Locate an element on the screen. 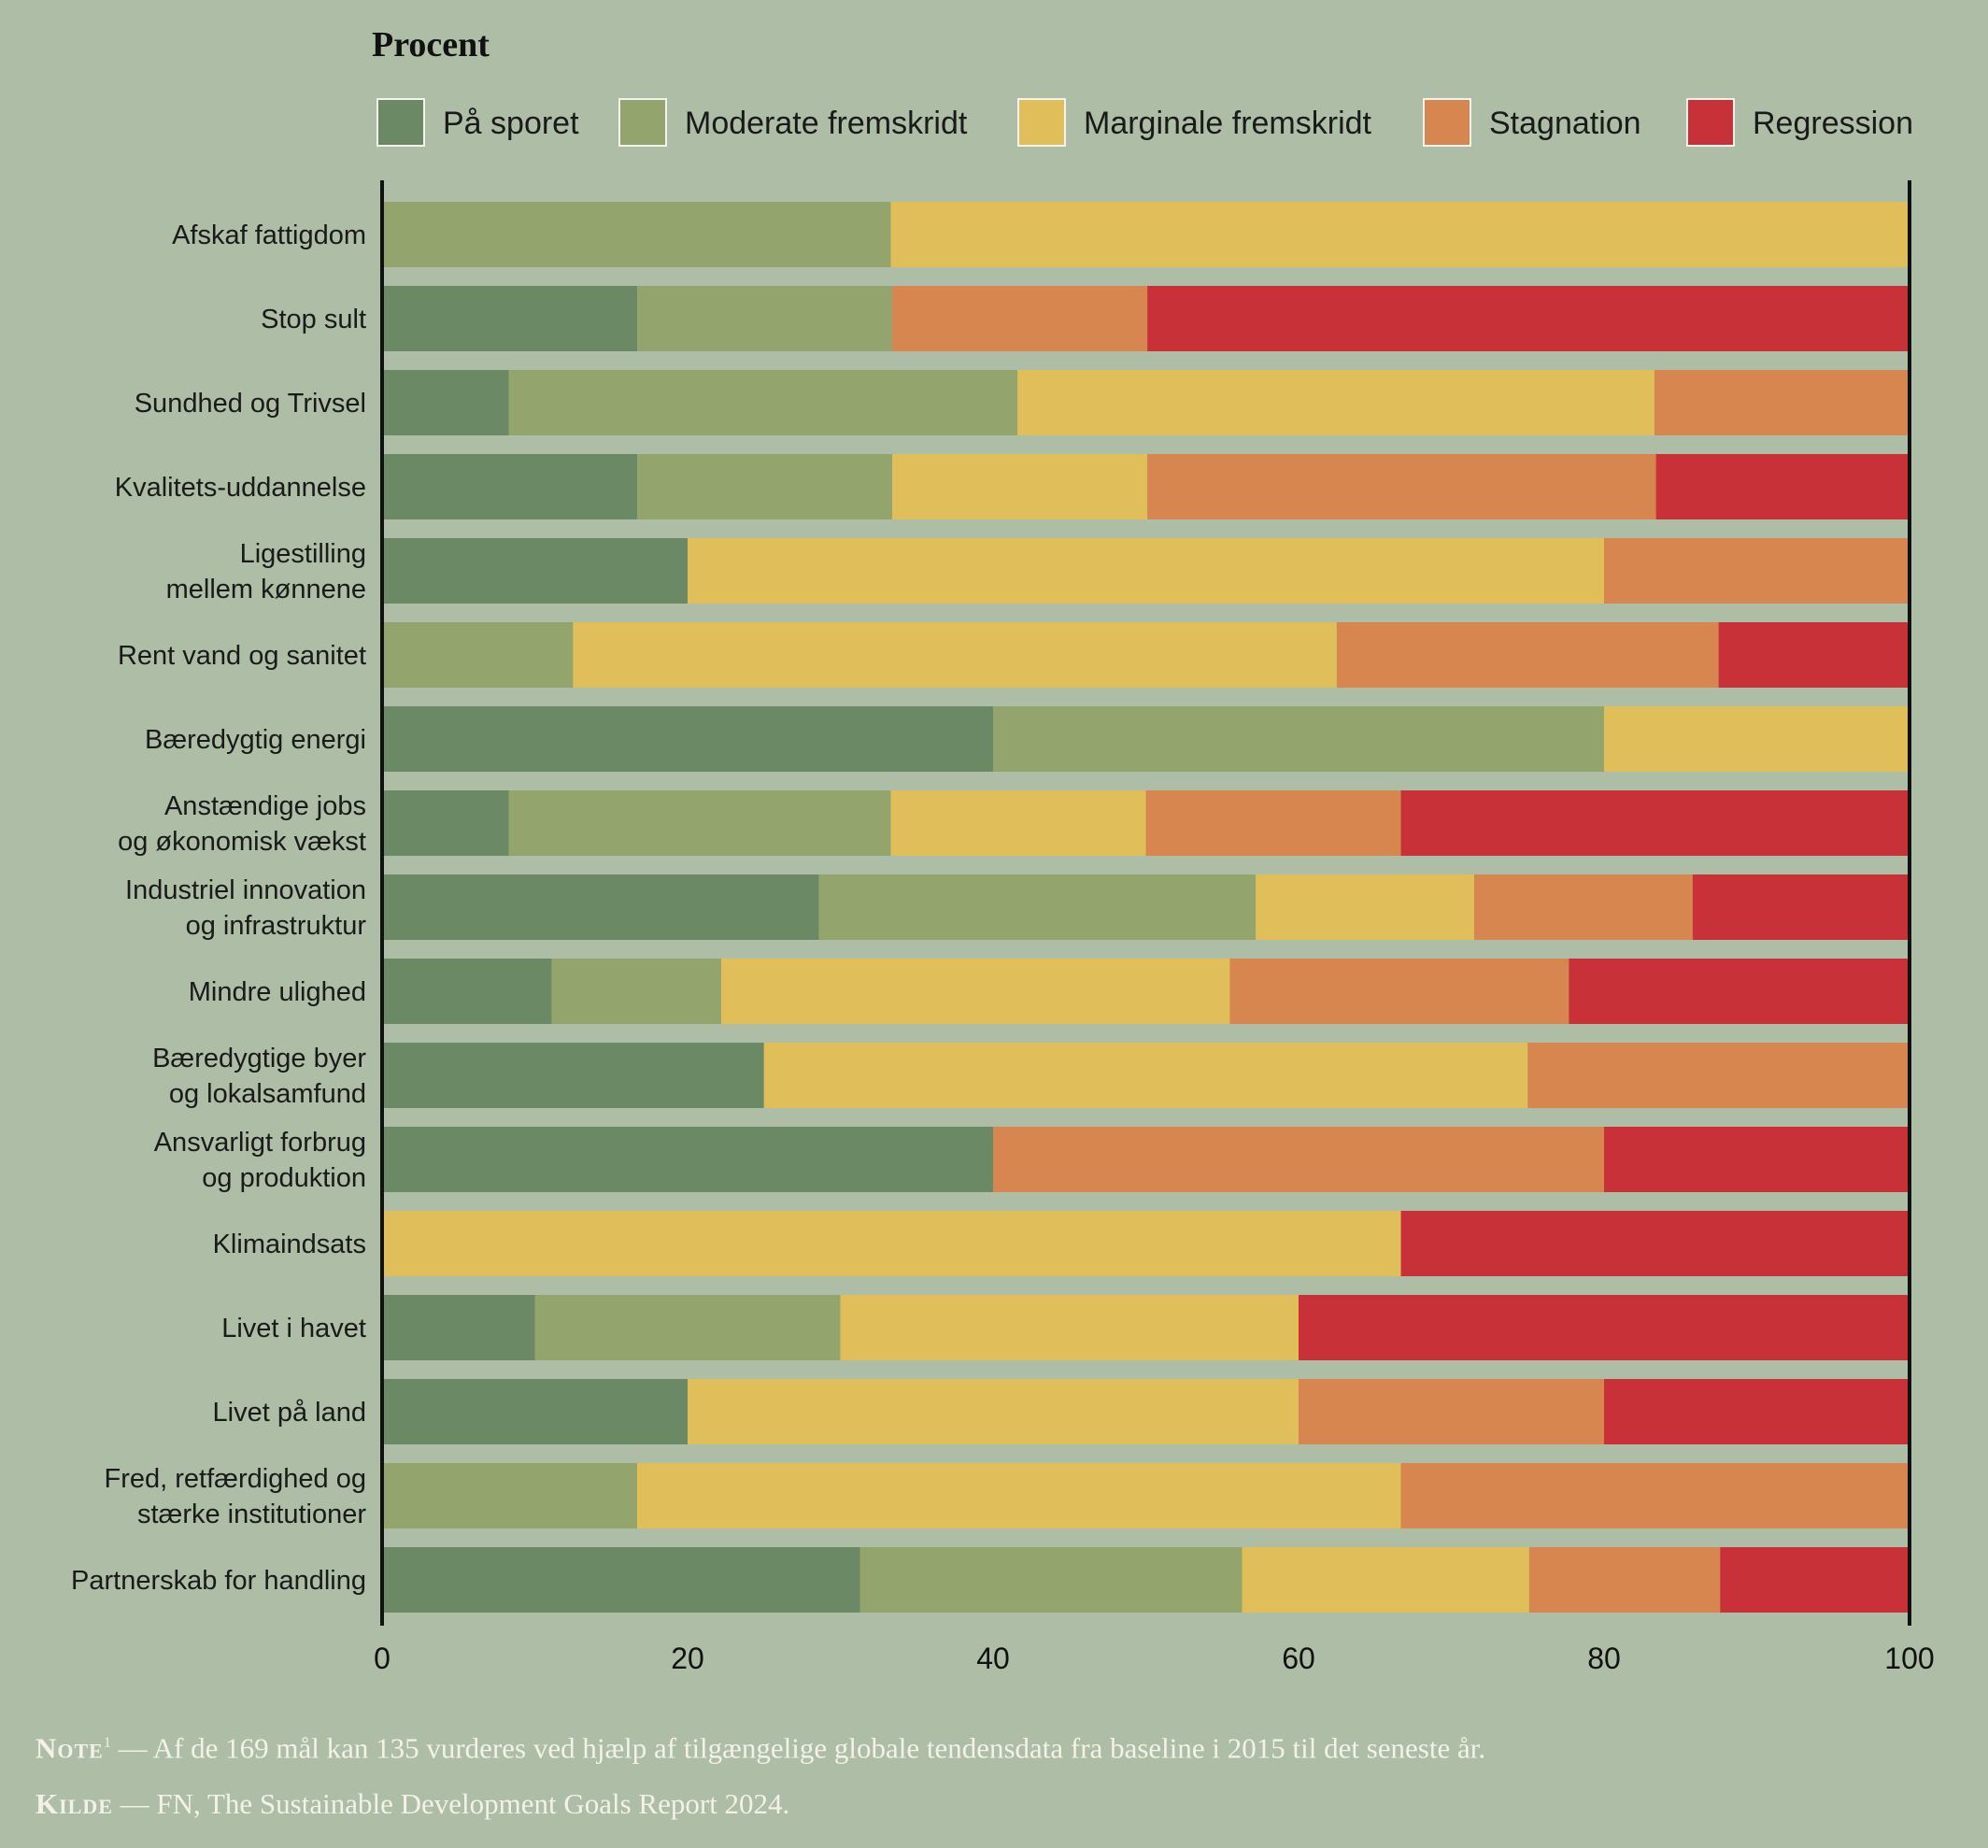  x-tick-label: 100 is located at coordinates (1909, 1658).